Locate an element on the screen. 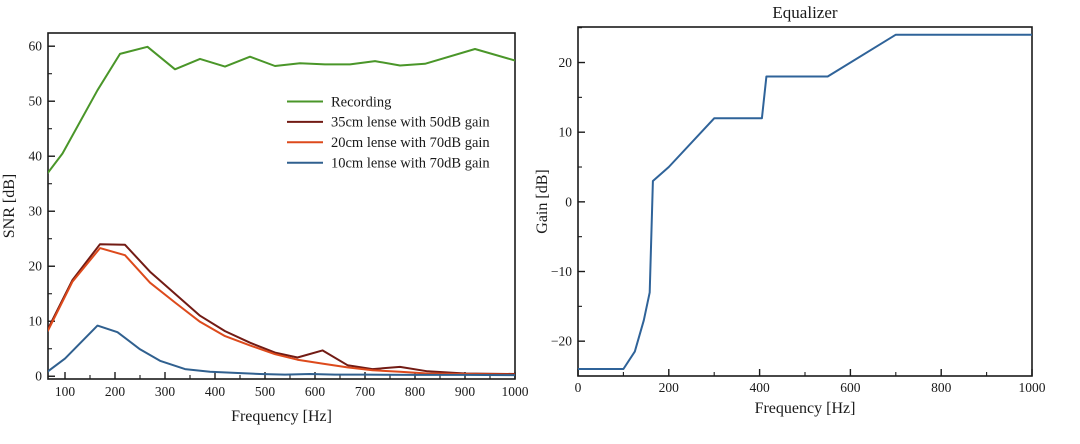 The width and height of the screenshot is (1080, 444). snr-x-tick-label: 700 is located at coordinates (365, 391).